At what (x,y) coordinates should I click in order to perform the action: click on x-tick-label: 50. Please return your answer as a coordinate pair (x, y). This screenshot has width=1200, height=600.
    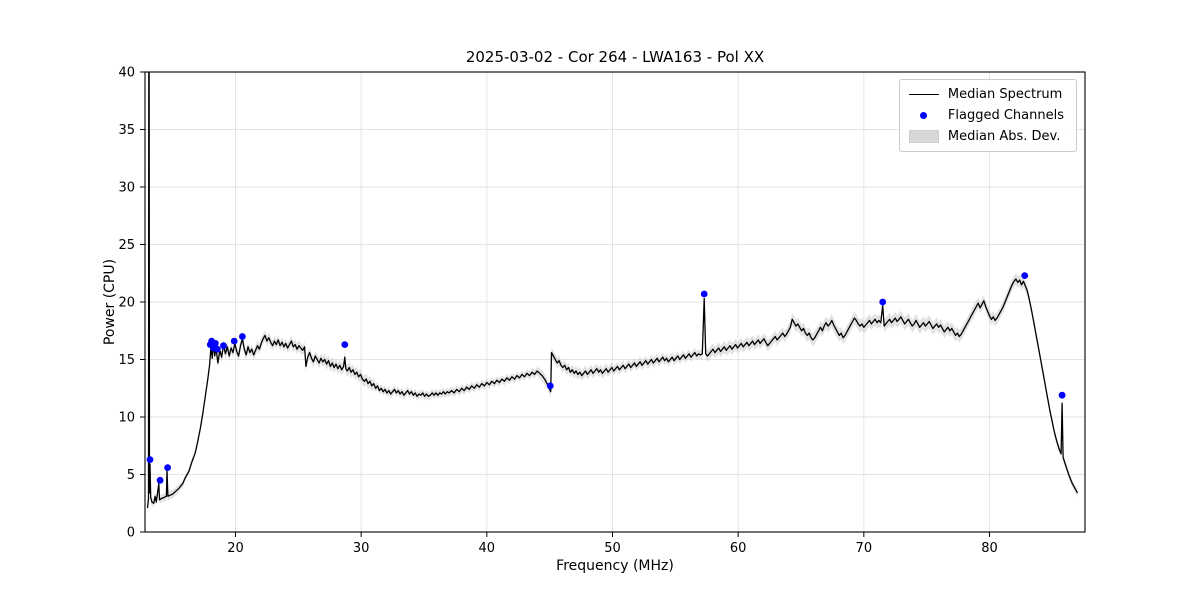
    Looking at the image, I should click on (612, 548).